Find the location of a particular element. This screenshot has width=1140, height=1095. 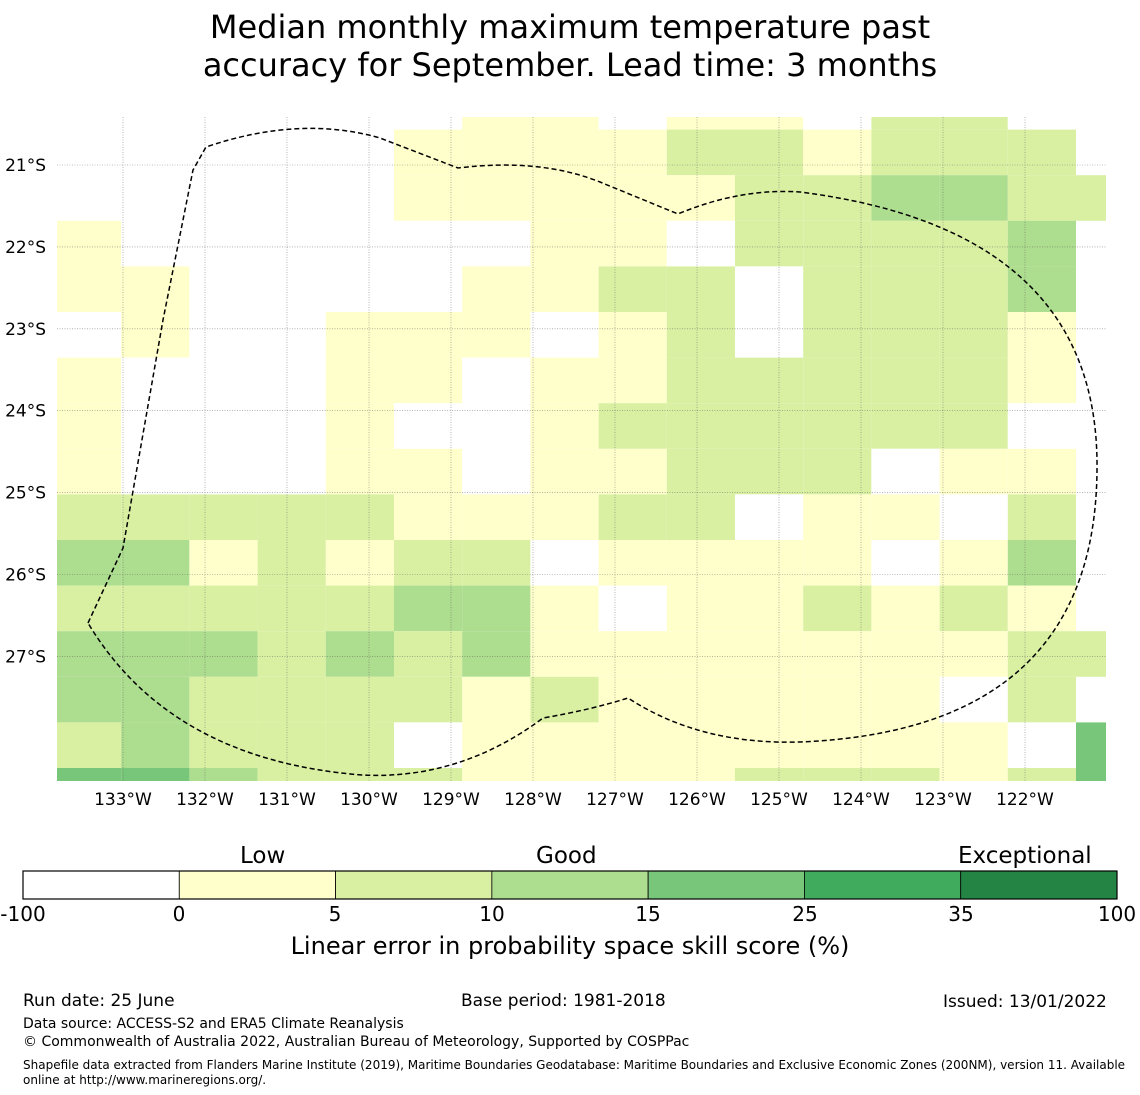

longitude-label: 122°W is located at coordinates (1025, 800).